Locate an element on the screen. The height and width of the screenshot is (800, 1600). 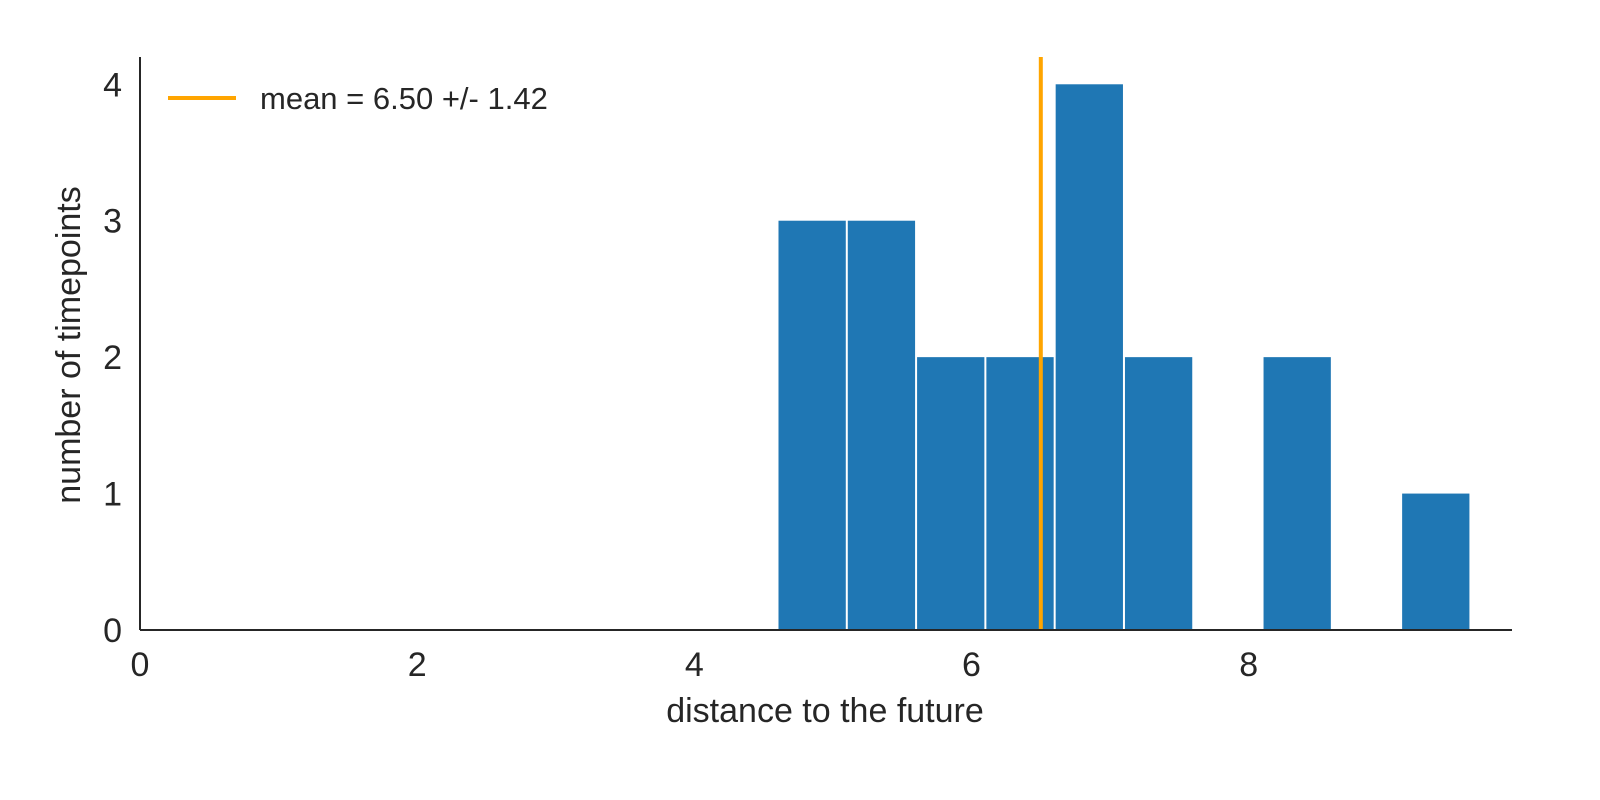
x-tick-label: 0 is located at coordinates (140, 665).